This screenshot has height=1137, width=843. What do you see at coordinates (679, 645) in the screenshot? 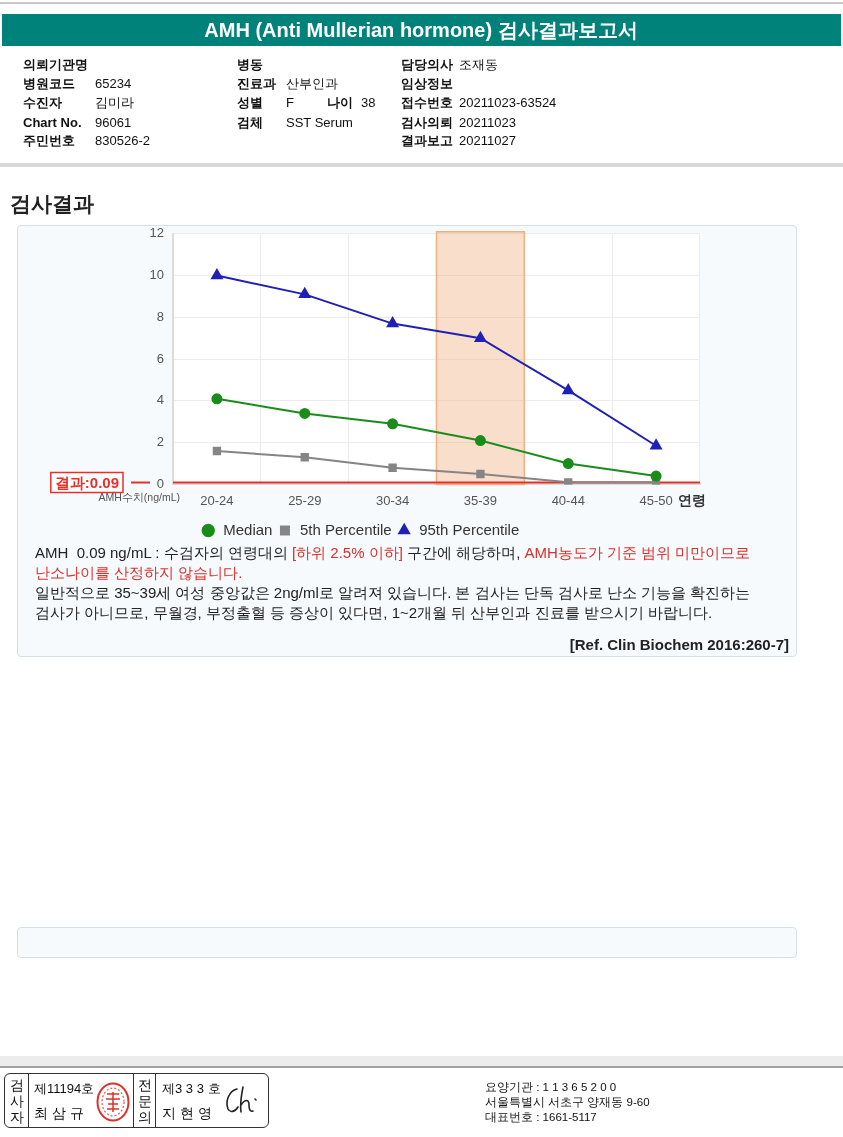
I see `text: [Ref. Clin Biochem 2016:260-7]` at bounding box center [679, 645].